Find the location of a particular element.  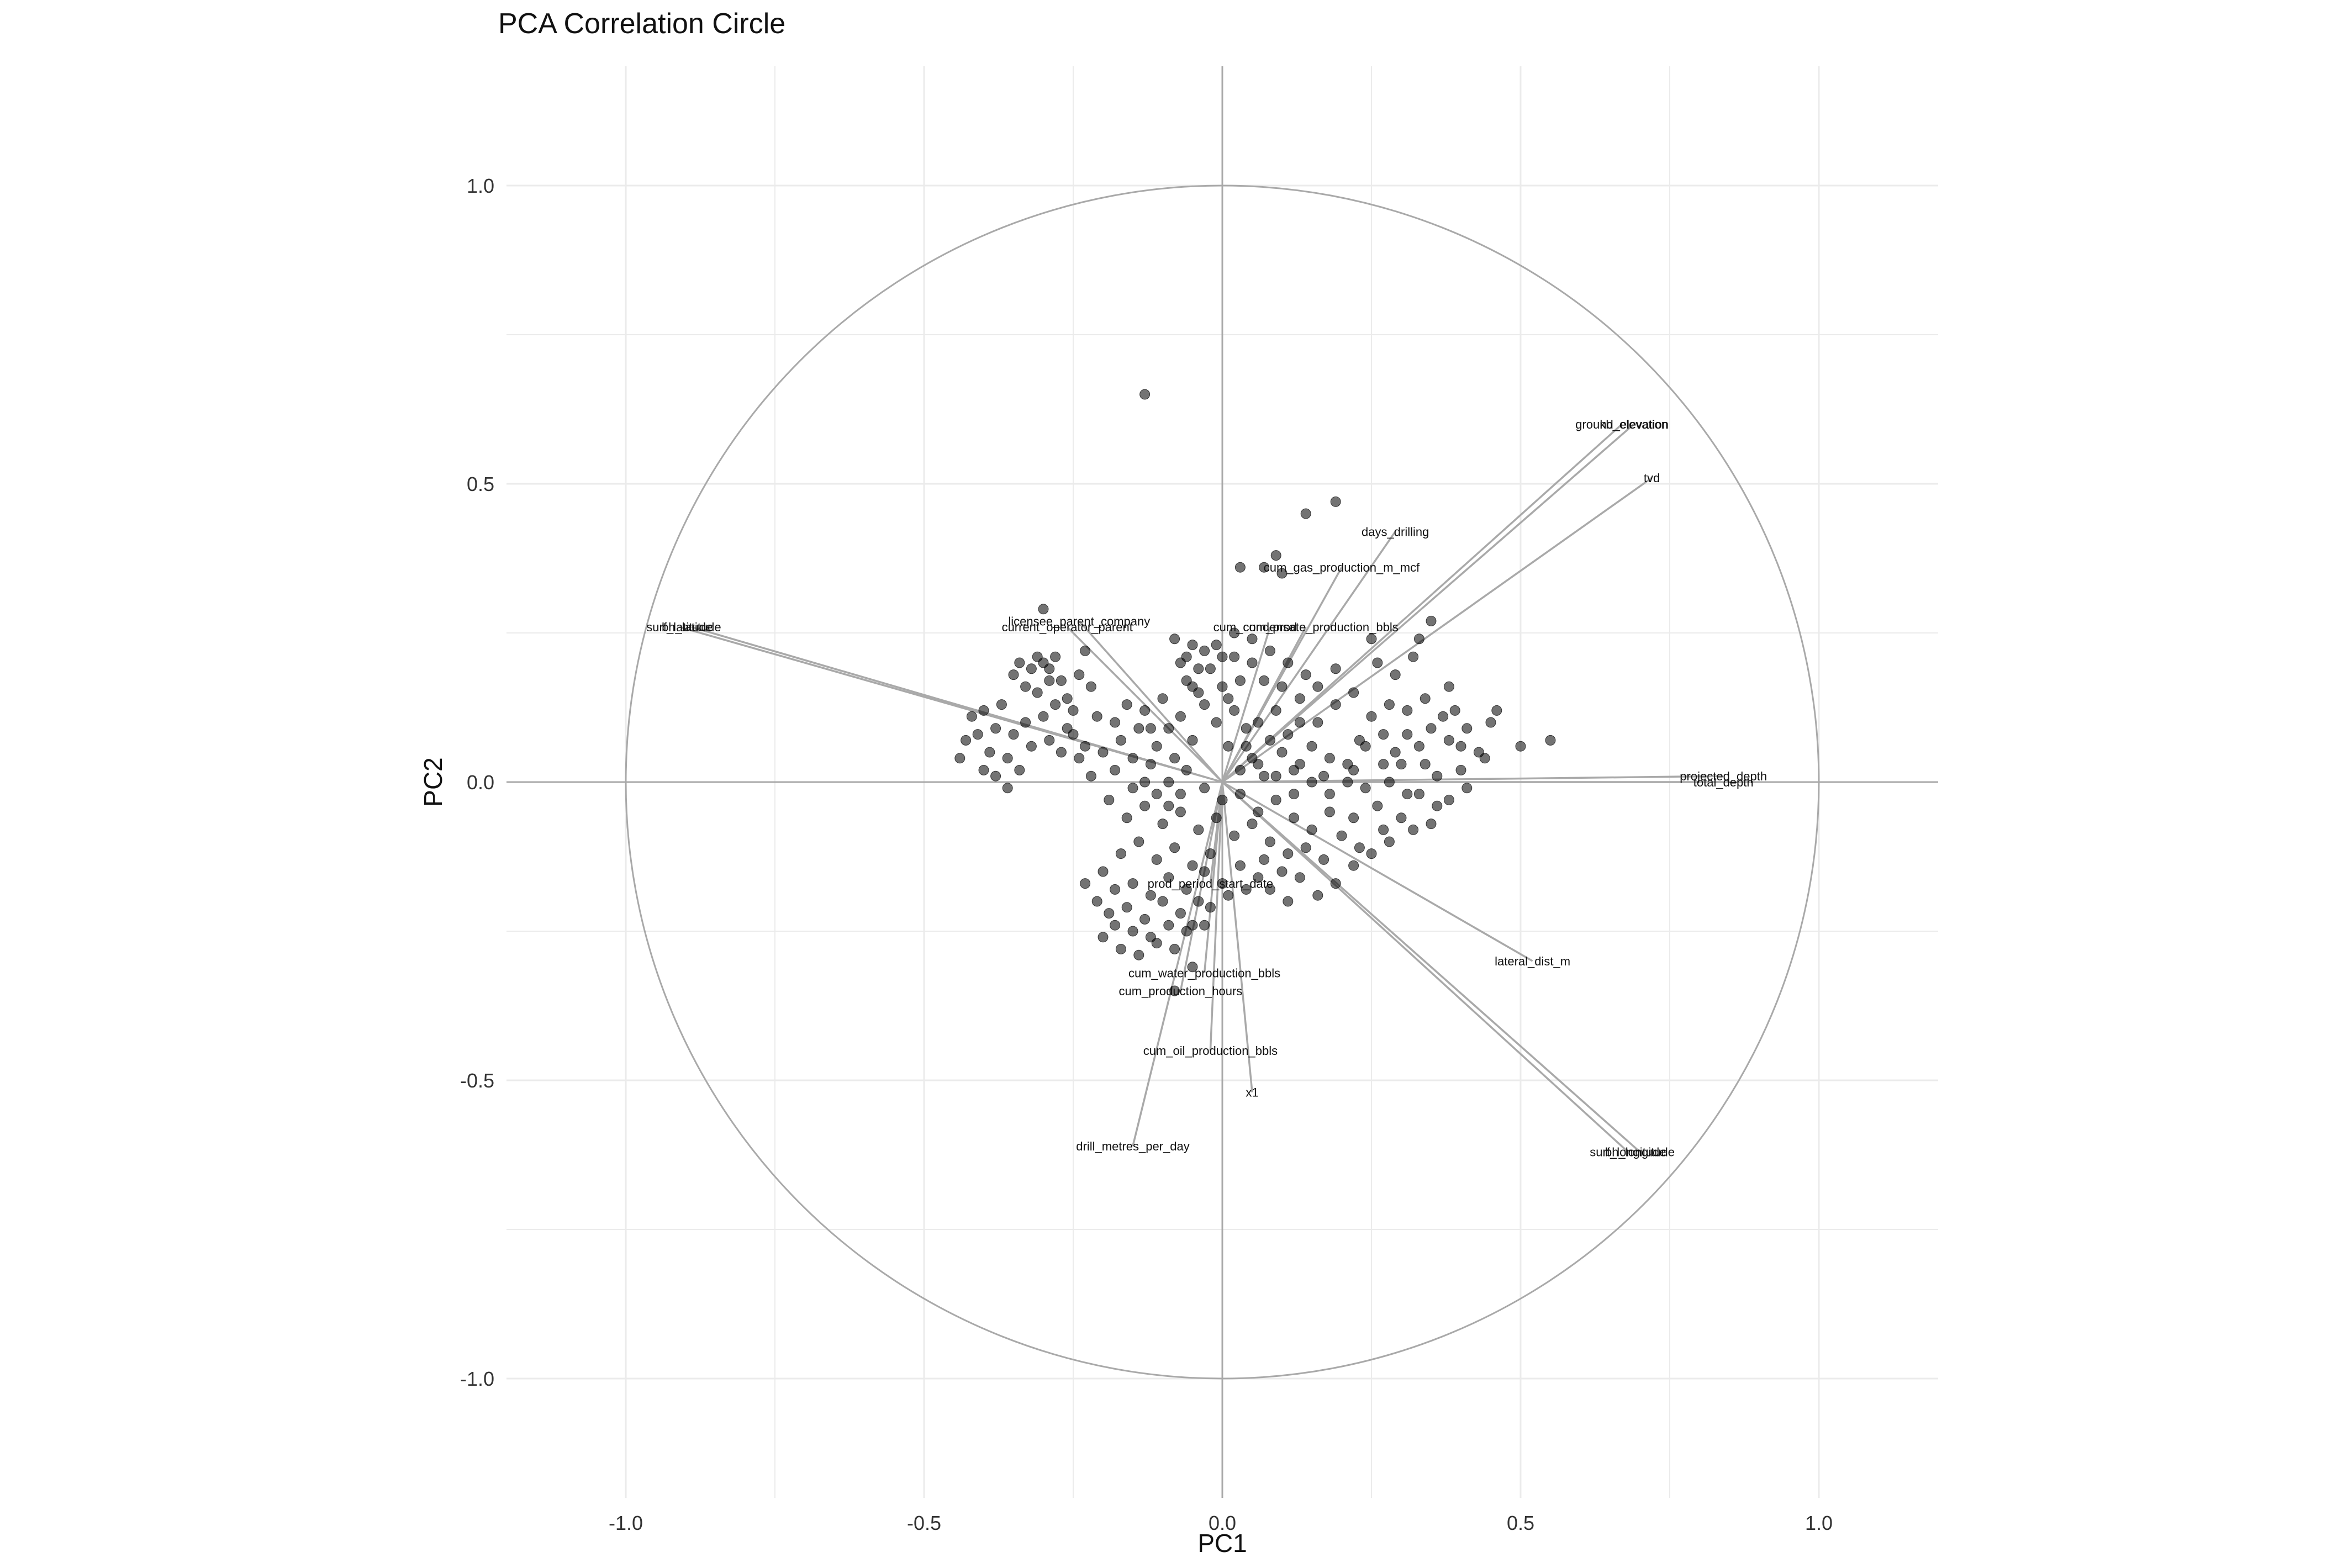

y-axis-label: PC2 is located at coordinates (433, 781).